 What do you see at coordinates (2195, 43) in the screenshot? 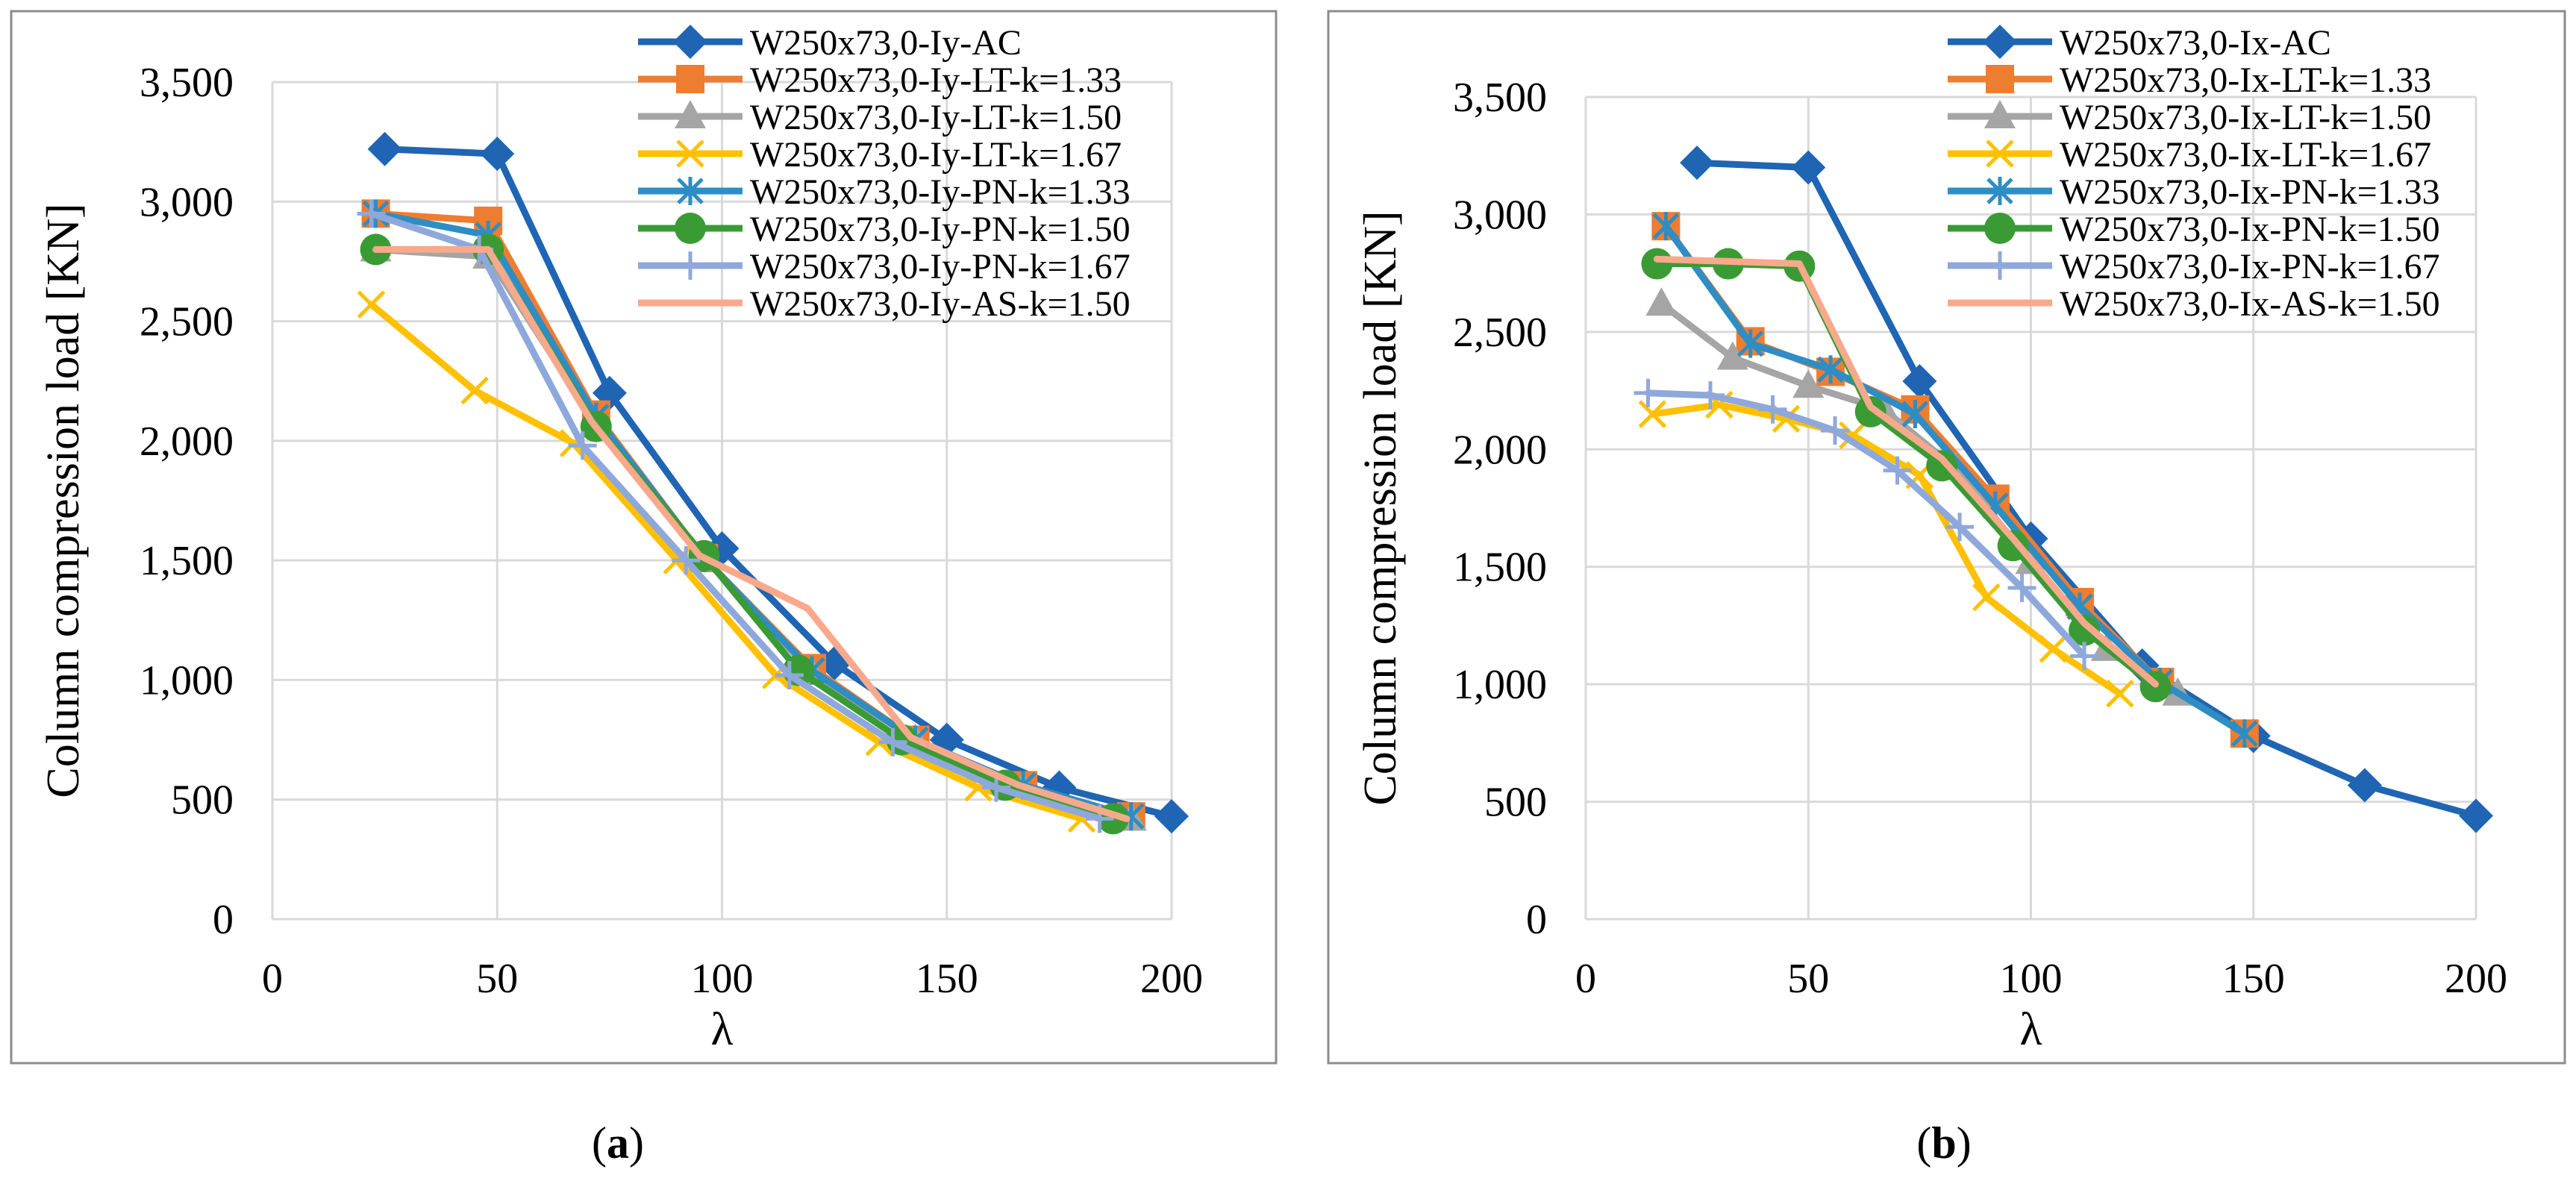
I see `legend-label: W250x73,0-Ix-AC` at bounding box center [2195, 43].